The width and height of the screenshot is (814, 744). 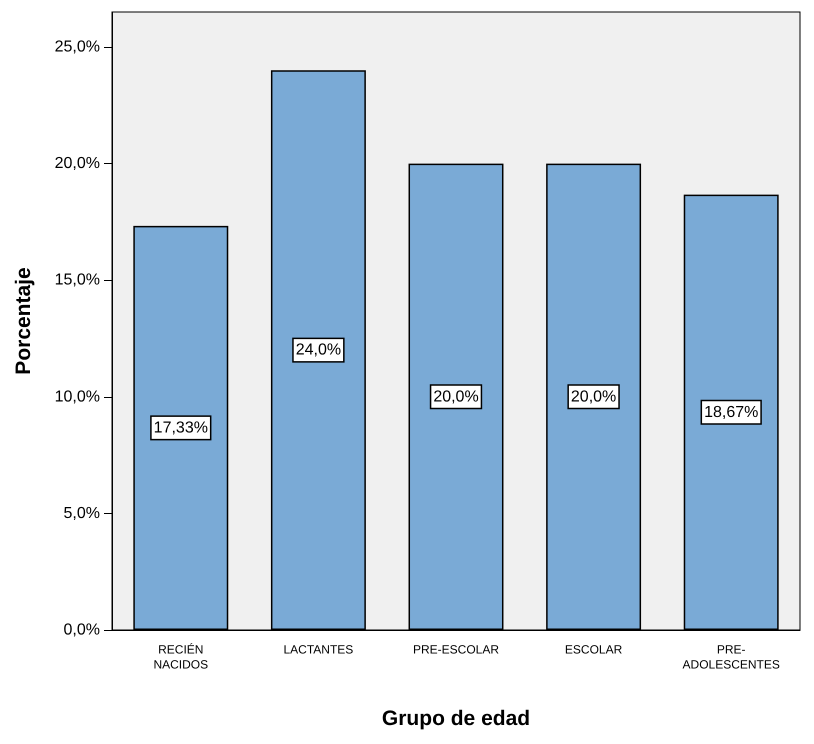 What do you see at coordinates (77, 163) in the screenshot?
I see `y-tick-label: 20,0%` at bounding box center [77, 163].